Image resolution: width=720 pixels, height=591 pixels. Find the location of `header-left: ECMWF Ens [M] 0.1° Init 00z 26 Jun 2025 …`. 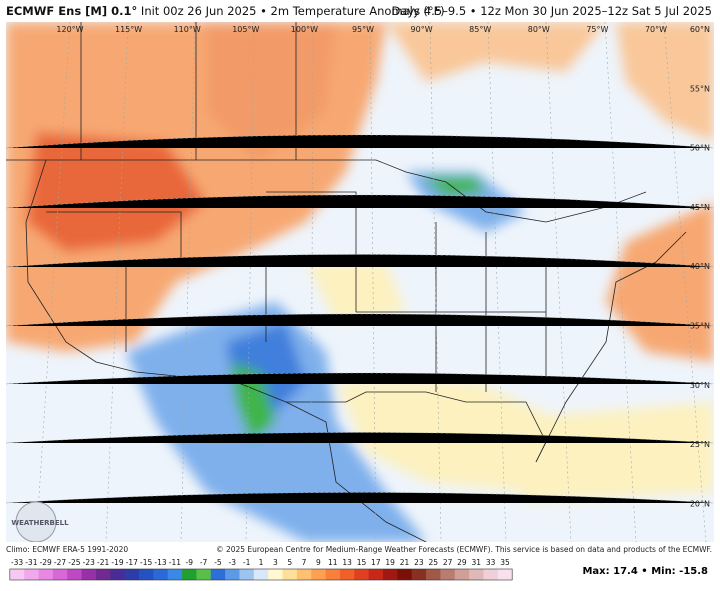

header-left: ECMWF Ens [M] 0.1° Init 00z 26 Jun 2025 … is located at coordinates (225, 11).